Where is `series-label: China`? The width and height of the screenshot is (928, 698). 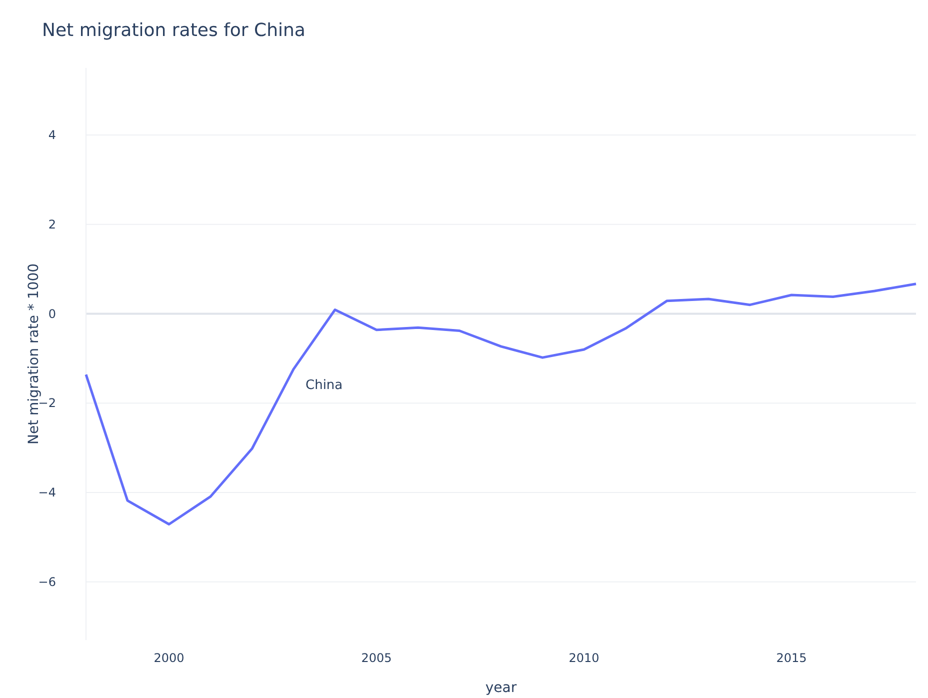
series-label: China is located at coordinates (324, 386).